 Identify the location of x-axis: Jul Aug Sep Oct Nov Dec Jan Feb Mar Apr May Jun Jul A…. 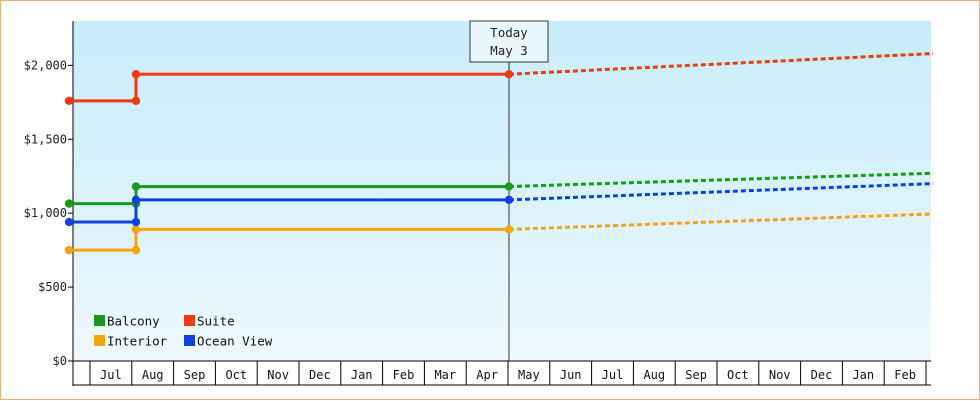
(502, 373).